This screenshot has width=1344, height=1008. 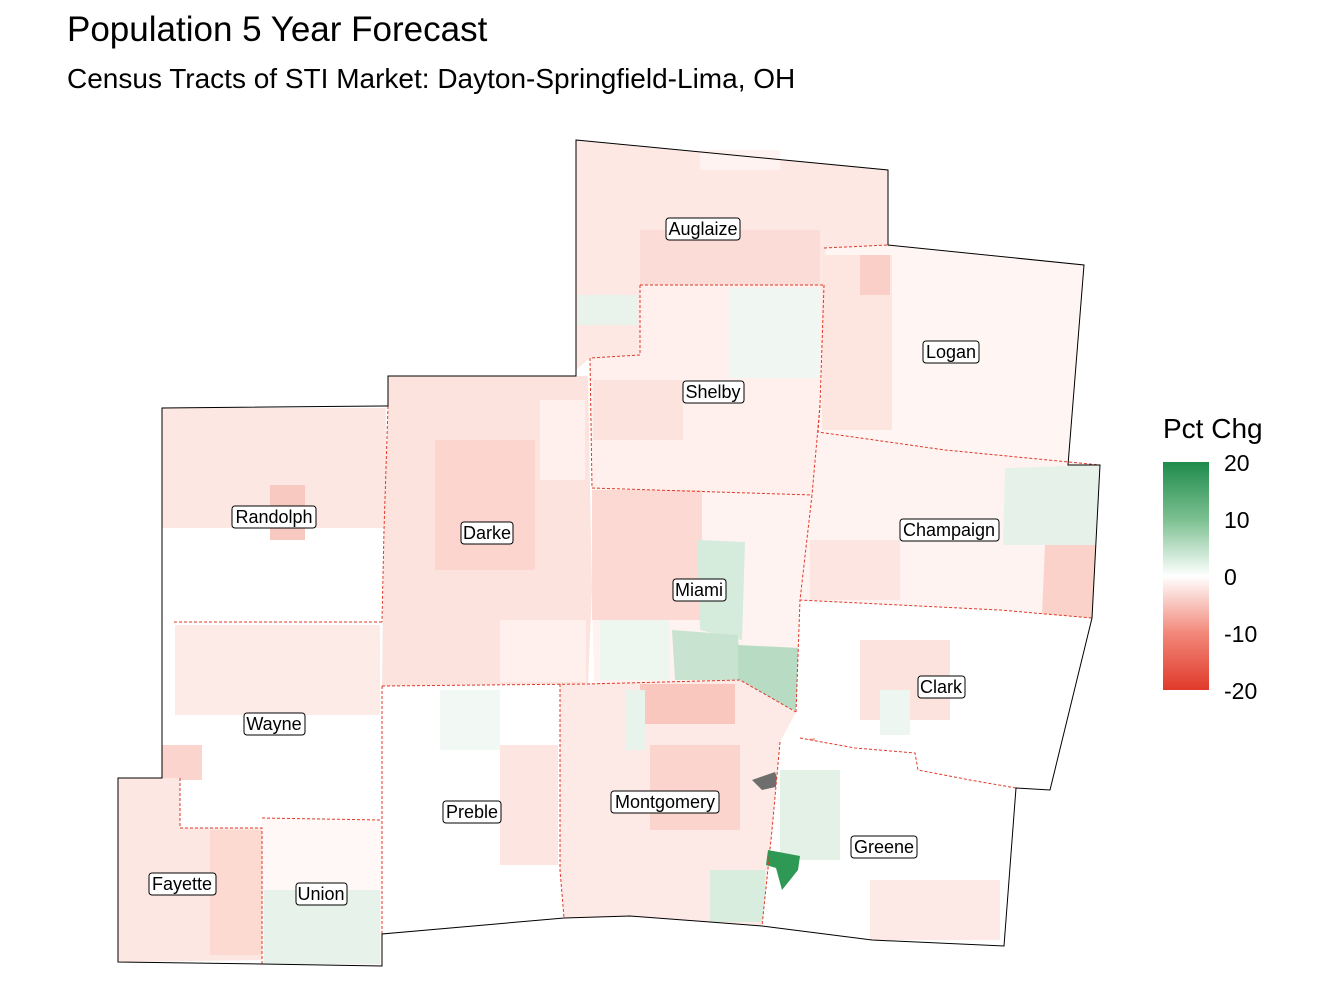 What do you see at coordinates (1213, 428) in the screenshot?
I see `legend-title: Pct Chg` at bounding box center [1213, 428].